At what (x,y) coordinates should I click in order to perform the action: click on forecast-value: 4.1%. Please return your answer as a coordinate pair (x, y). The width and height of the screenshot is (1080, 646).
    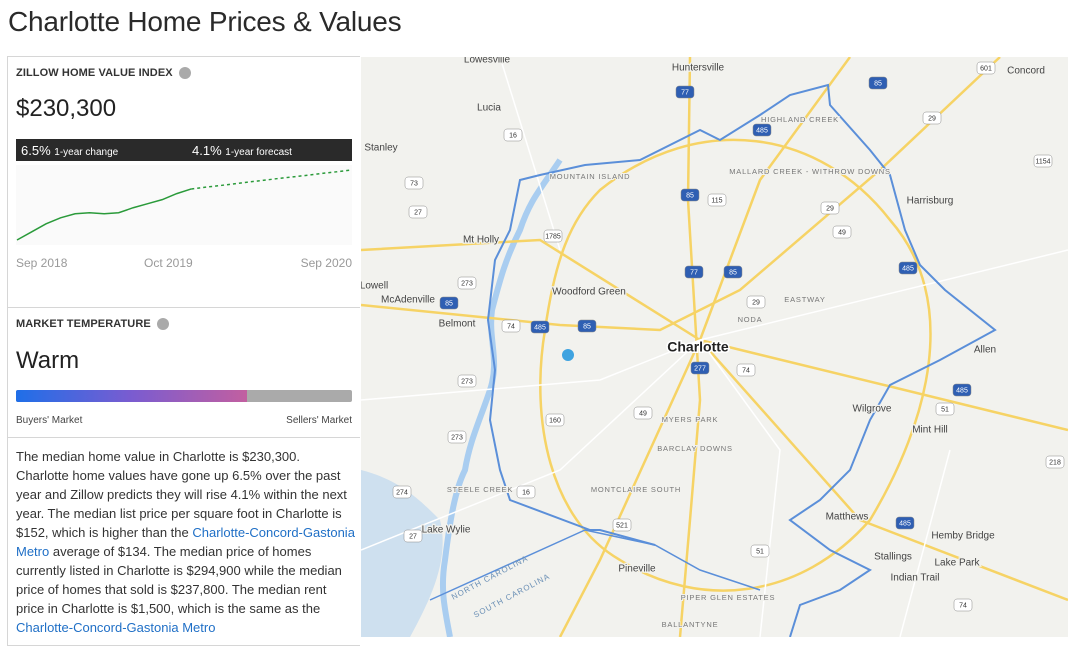
    Looking at the image, I should click on (207, 150).